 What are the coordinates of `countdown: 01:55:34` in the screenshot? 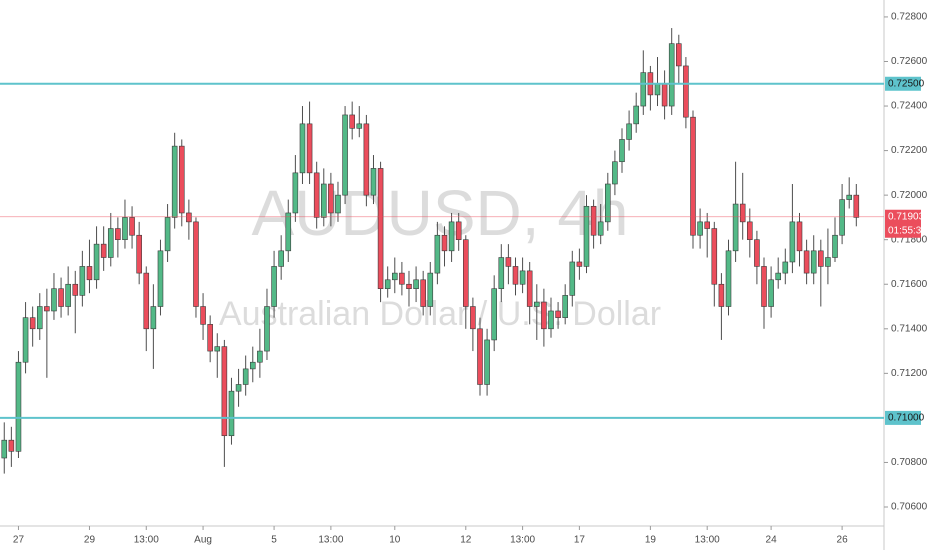 It's located at (907, 230).